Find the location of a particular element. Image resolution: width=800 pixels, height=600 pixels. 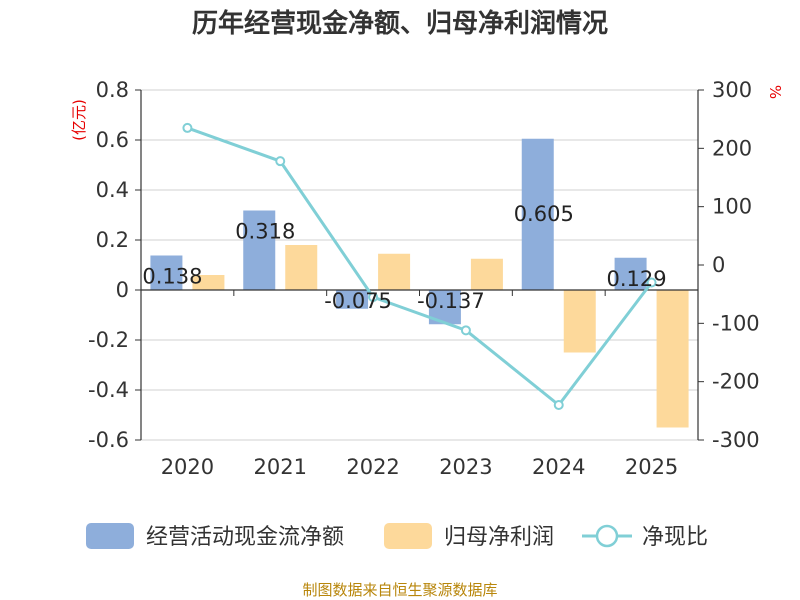

cash-flow-data-label: -0.137 is located at coordinates (451, 301).